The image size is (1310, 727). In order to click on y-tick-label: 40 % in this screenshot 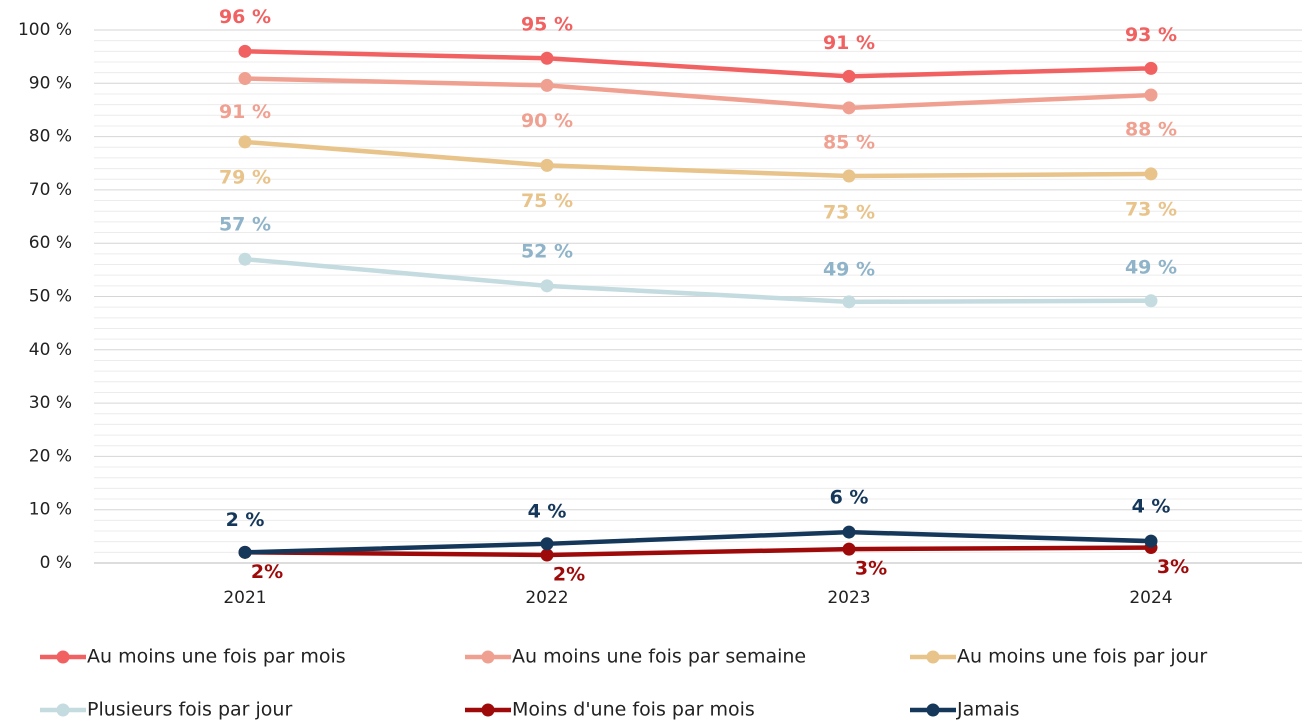, I will do `click(50, 350)`.